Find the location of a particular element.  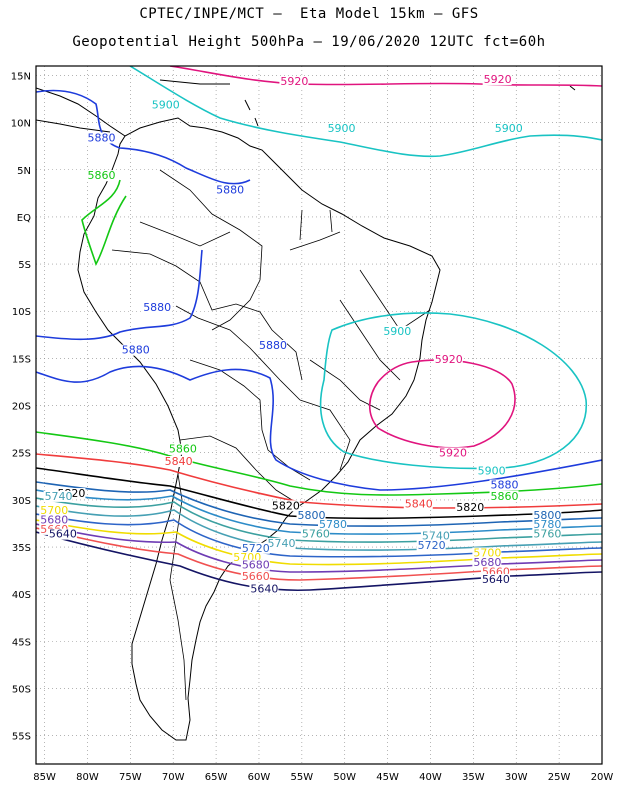

lat-tick-label: 10N is located at coordinates (21, 124).